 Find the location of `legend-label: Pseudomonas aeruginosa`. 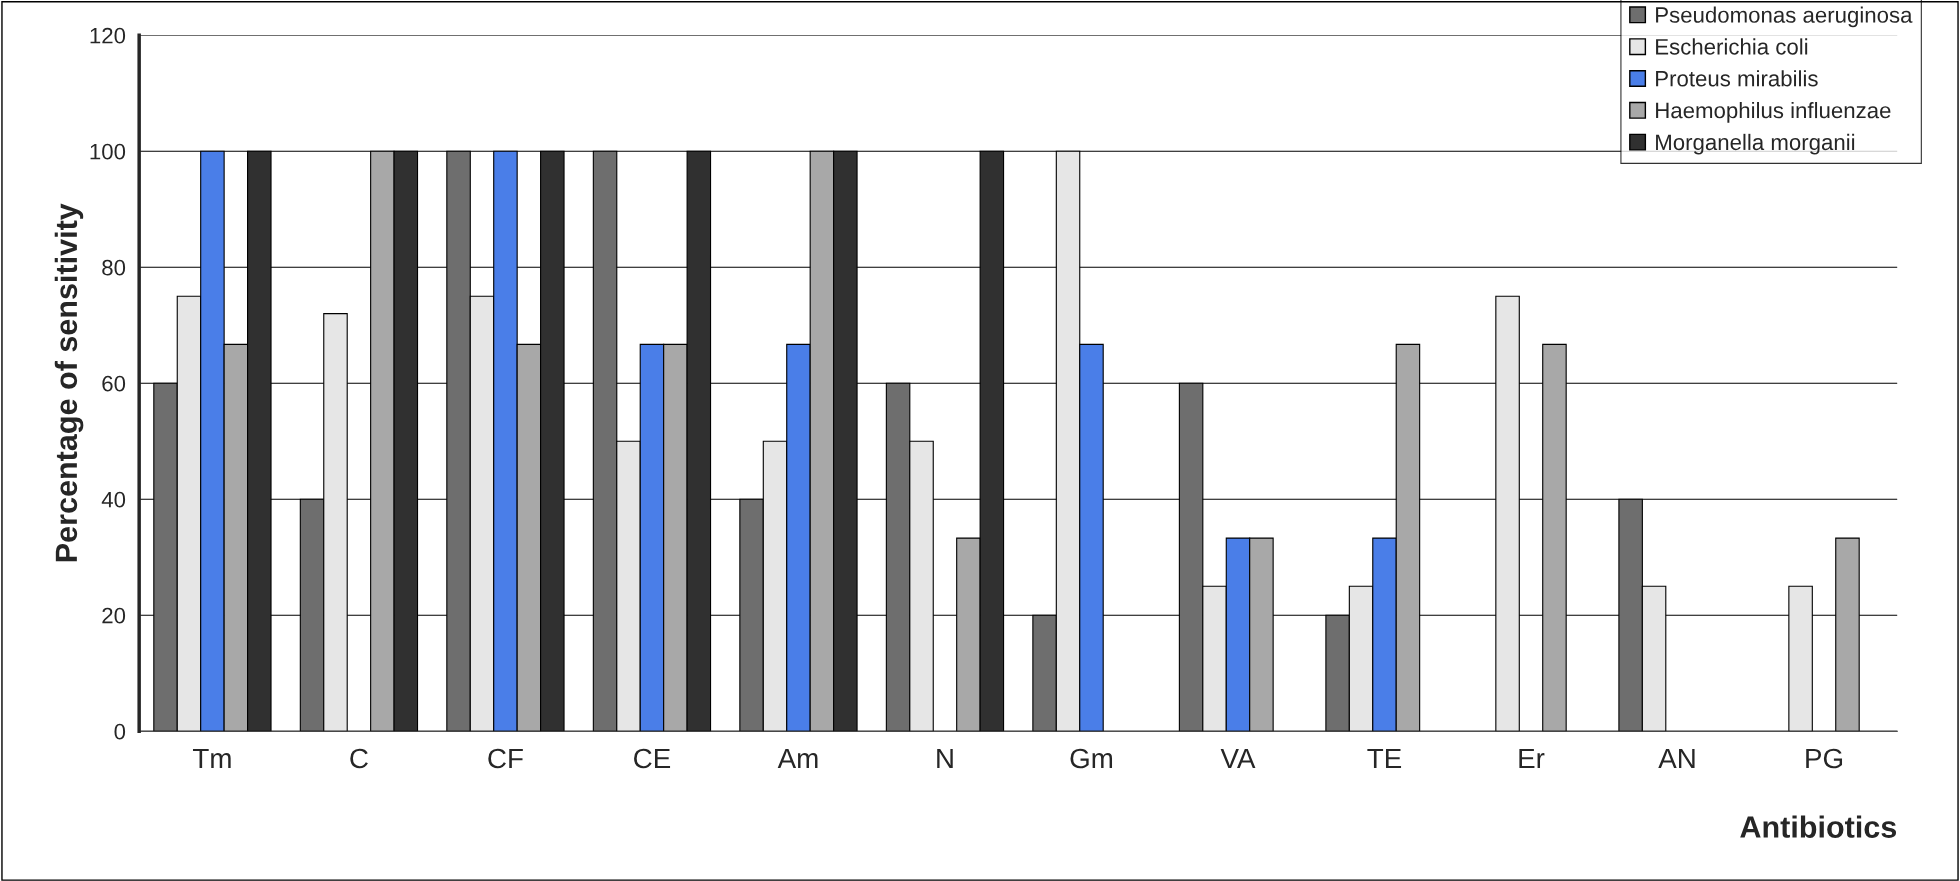

legend-label: Pseudomonas aeruginosa is located at coordinates (1784, 17).